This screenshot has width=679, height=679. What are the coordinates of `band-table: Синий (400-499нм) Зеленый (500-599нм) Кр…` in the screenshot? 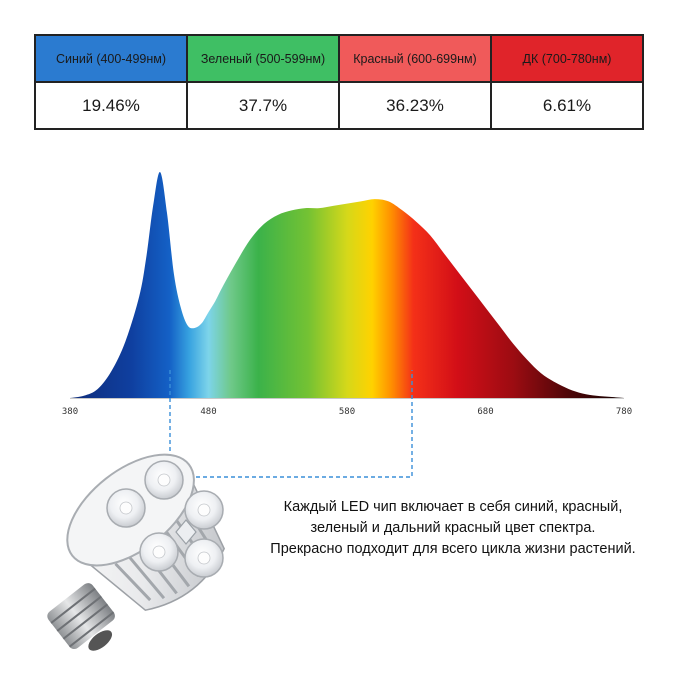 It's located at (339, 82).